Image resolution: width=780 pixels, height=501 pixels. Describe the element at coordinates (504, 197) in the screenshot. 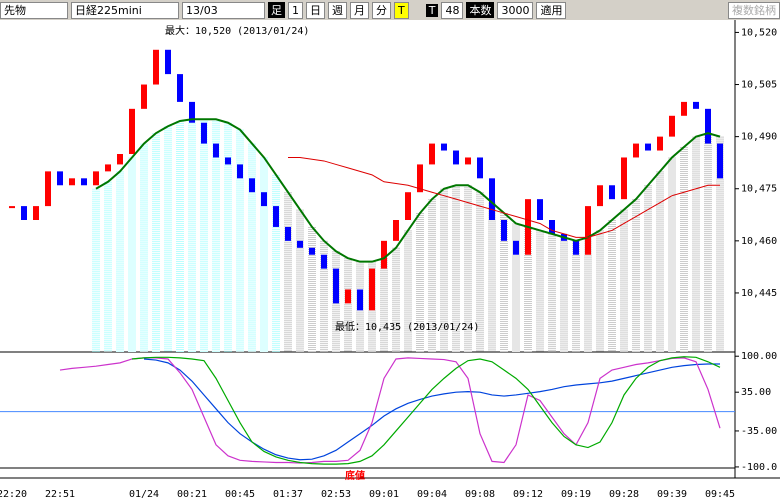

I see `moving-average` at that location.